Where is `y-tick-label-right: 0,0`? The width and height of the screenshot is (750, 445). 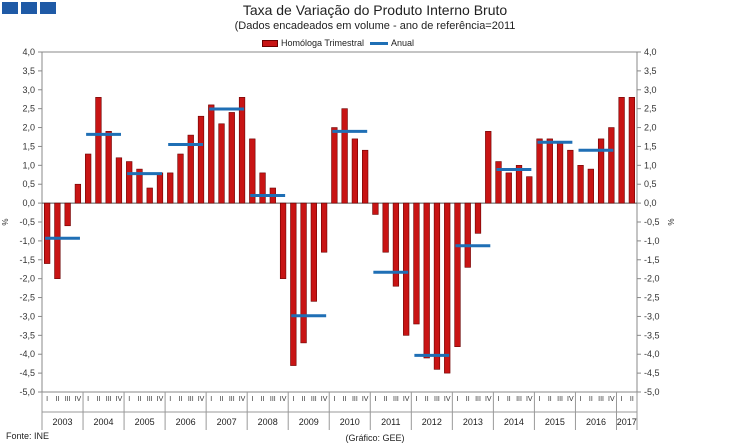
y-tick-label-right: 0,0 is located at coordinates (650, 203).